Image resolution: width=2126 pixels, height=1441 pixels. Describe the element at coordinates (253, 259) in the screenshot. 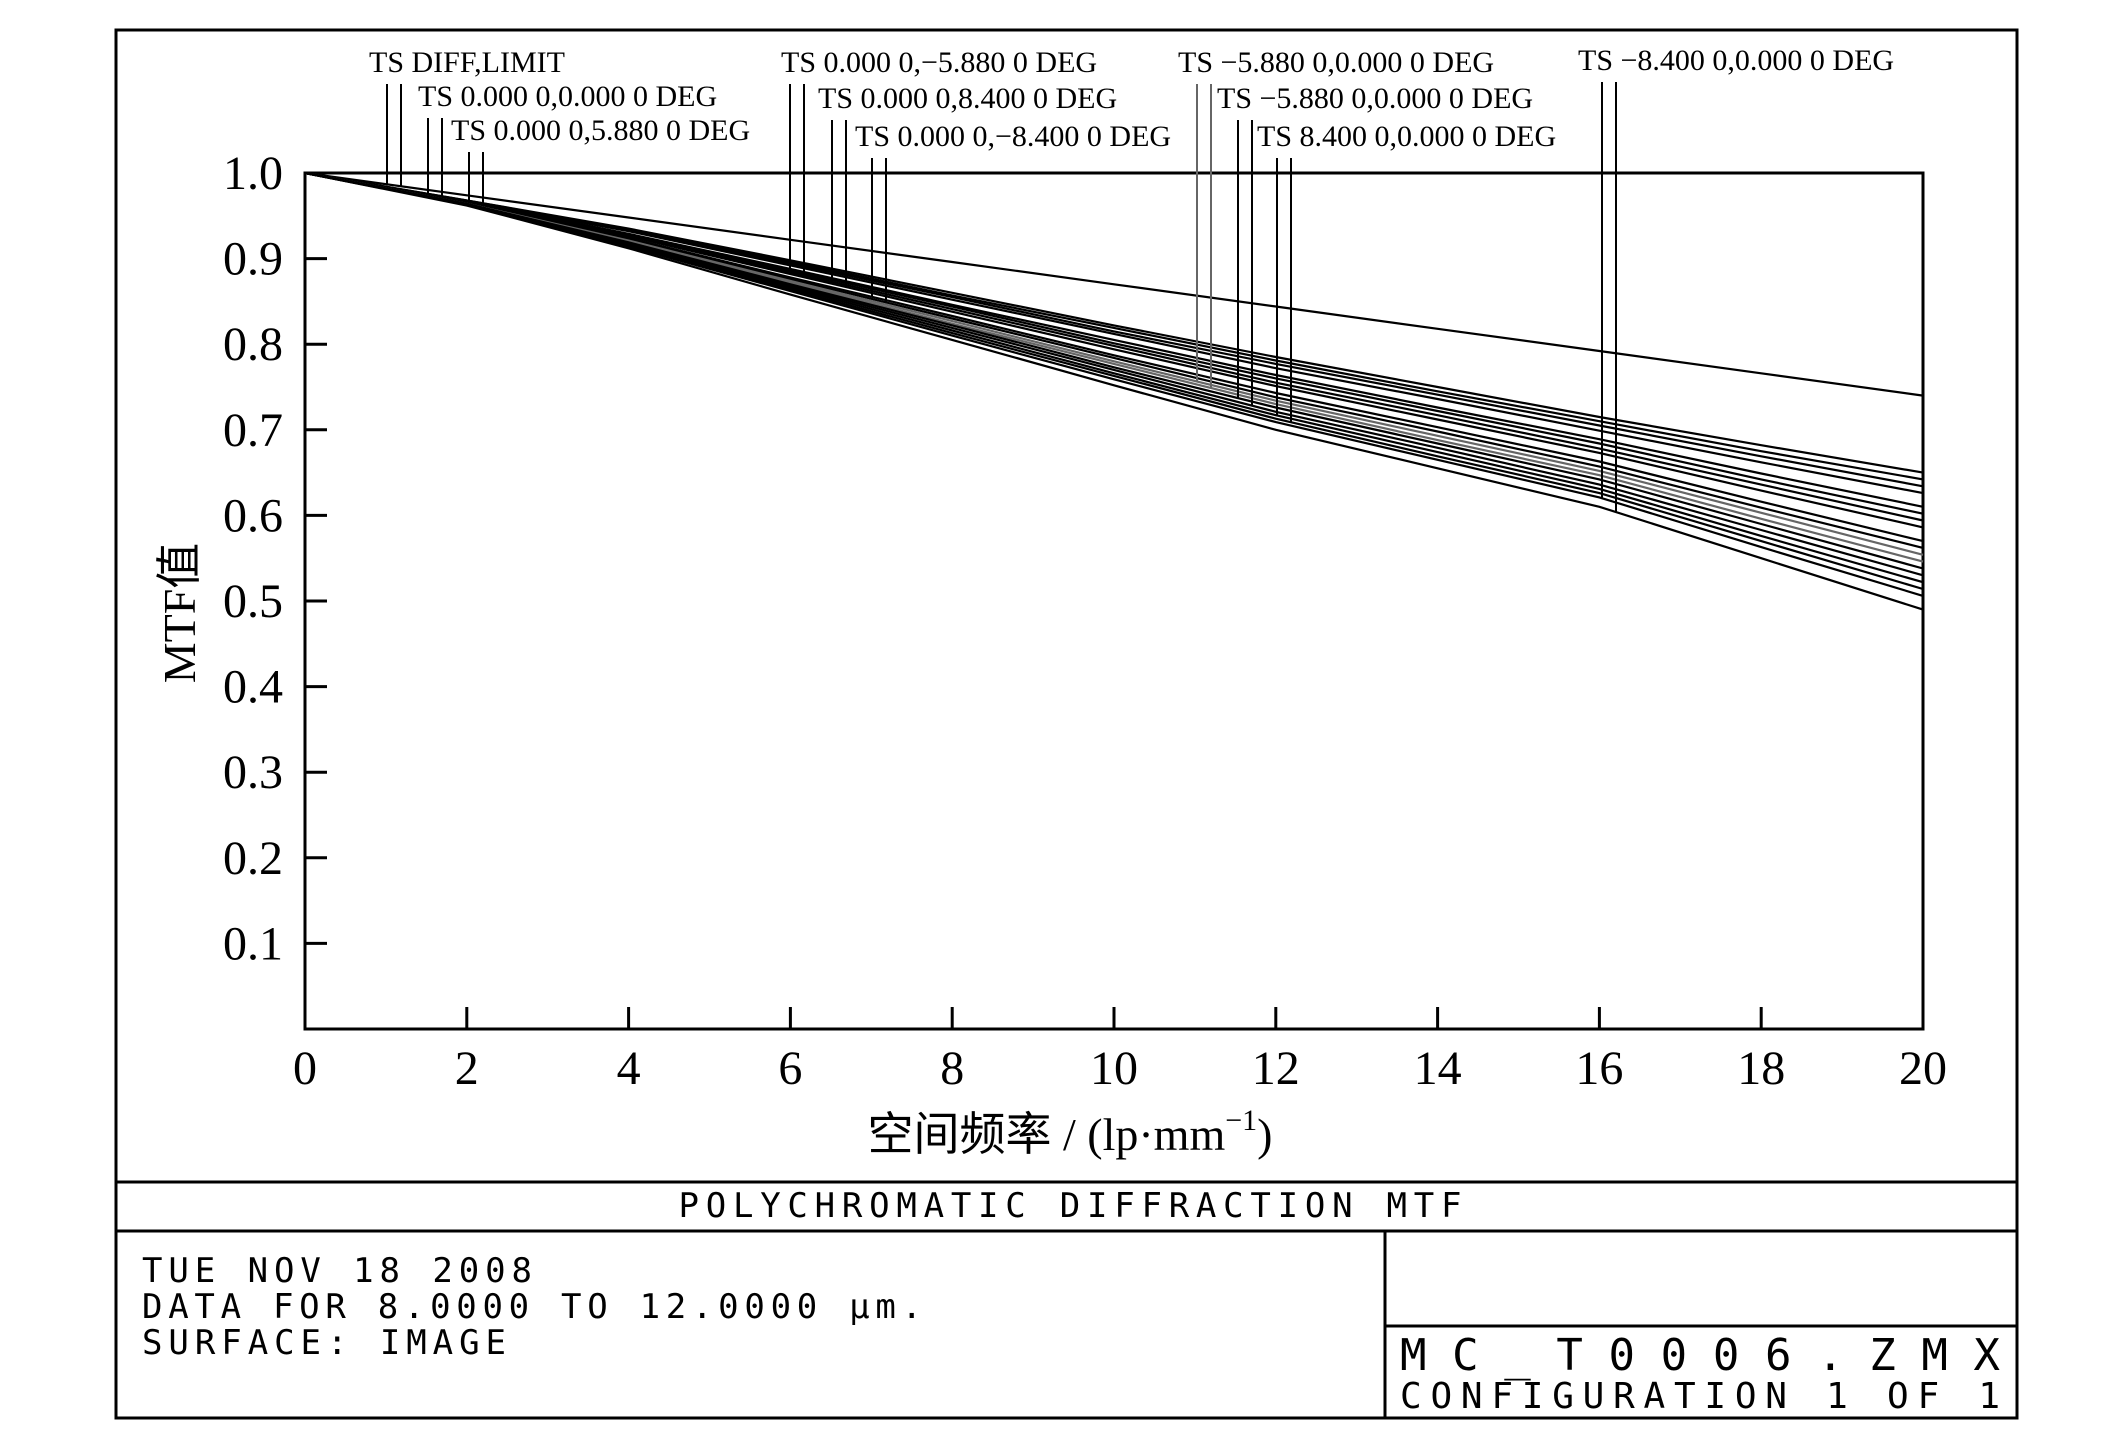

I see `y-tick-label: 0.9` at that location.